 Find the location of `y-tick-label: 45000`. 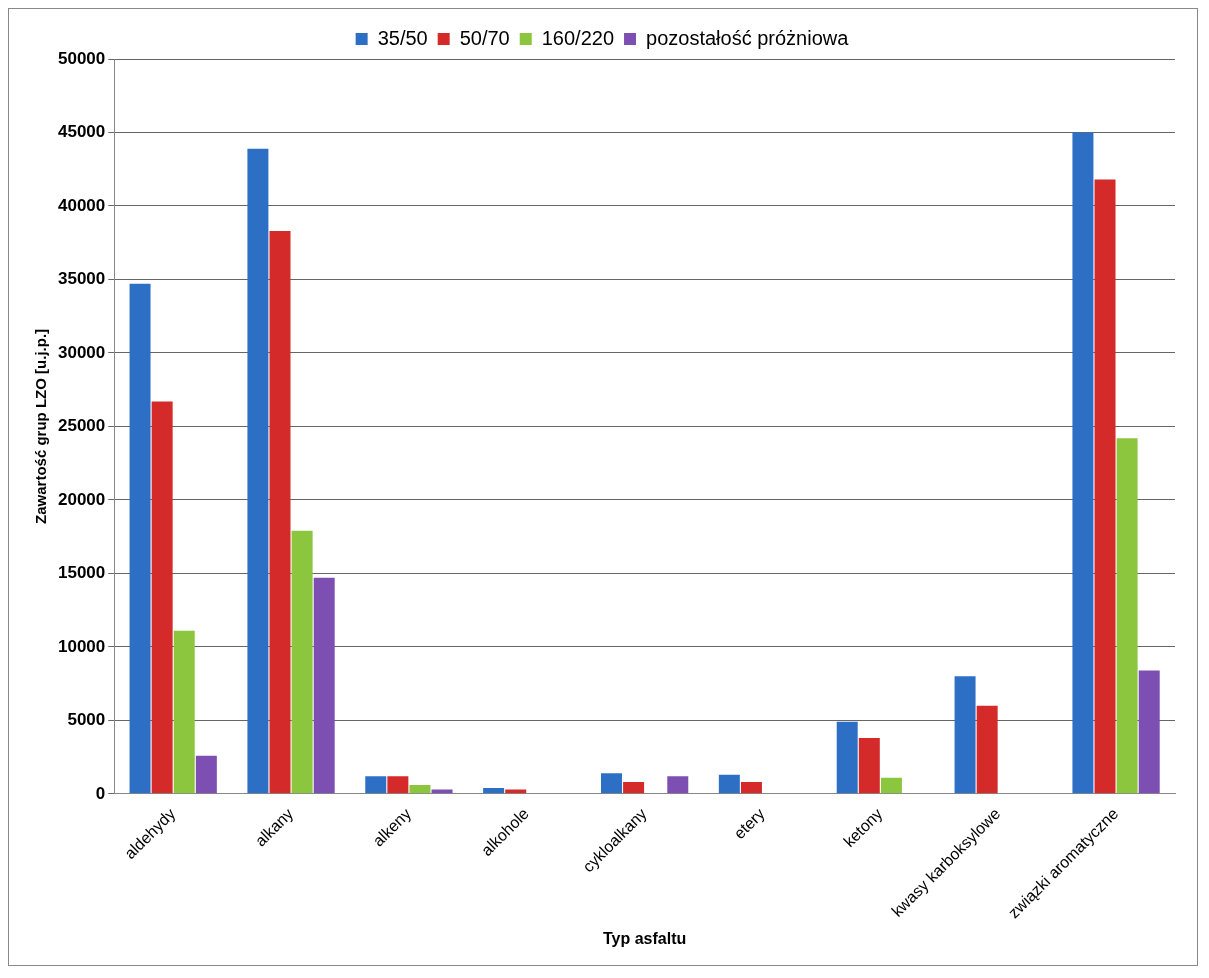

y-tick-label: 45000 is located at coordinates (81, 132).